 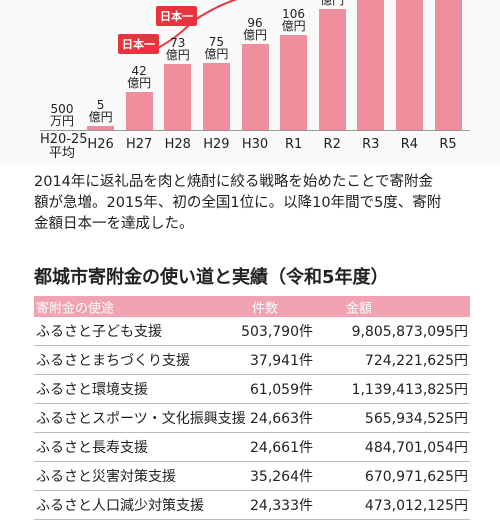 I want to click on table-row: ふるさと災害対策支援 35,264件 670,971,625円, so click(x=252, y=476).